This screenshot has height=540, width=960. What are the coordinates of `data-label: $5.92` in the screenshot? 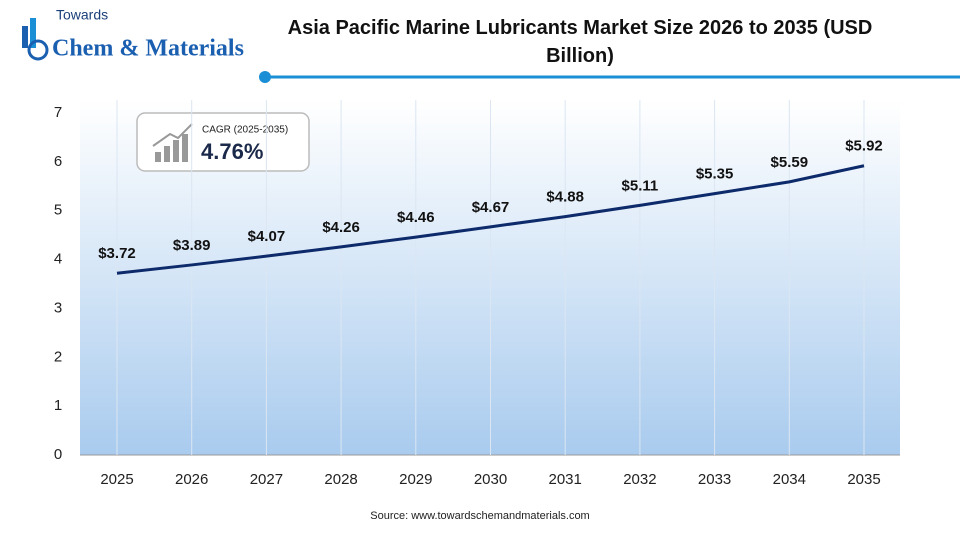 It's located at (864, 146).